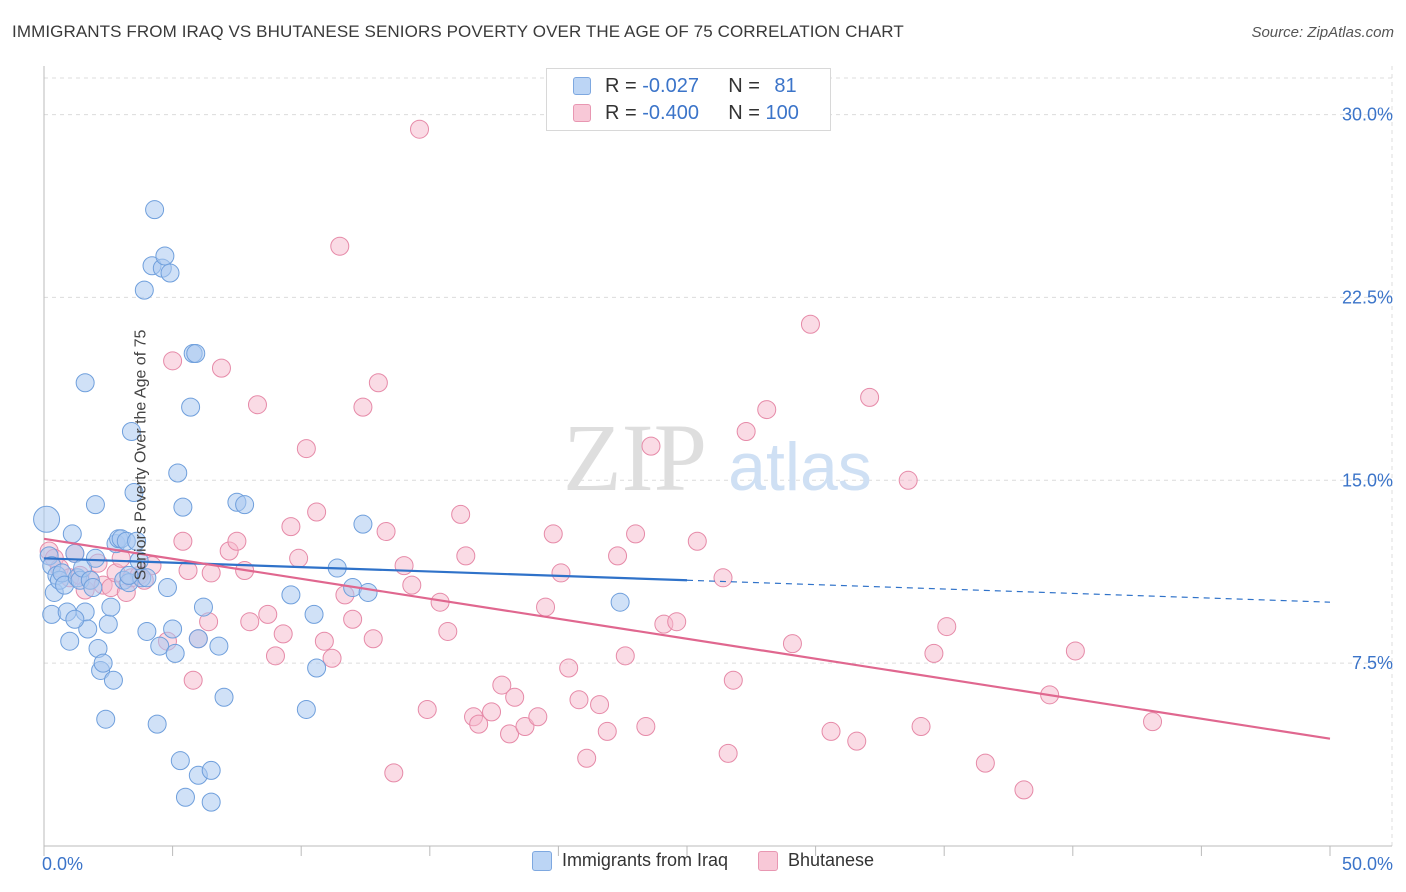 Image resolution: width=1406 pixels, height=892 pixels. I want to click on y-axis-label: Seniors Poverty Over the Age of 75, so click(141, 455).